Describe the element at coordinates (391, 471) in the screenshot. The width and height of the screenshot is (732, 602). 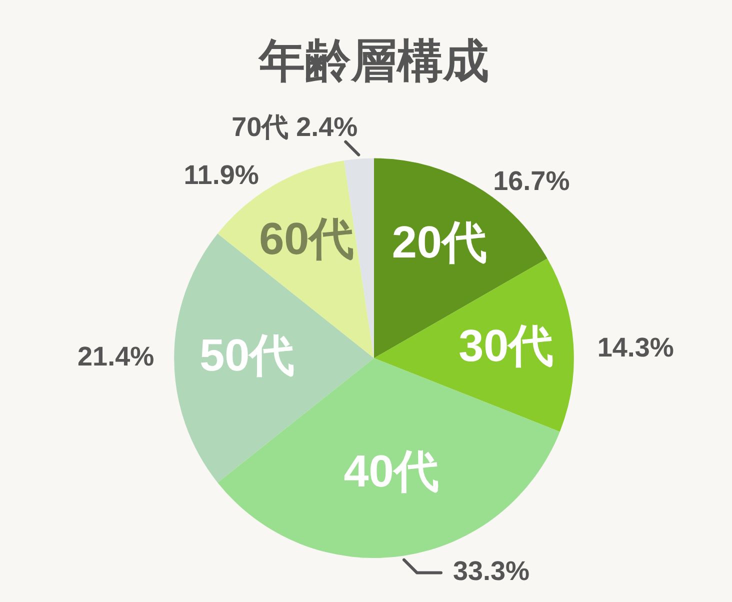
I see `slice-label: 40代` at that location.